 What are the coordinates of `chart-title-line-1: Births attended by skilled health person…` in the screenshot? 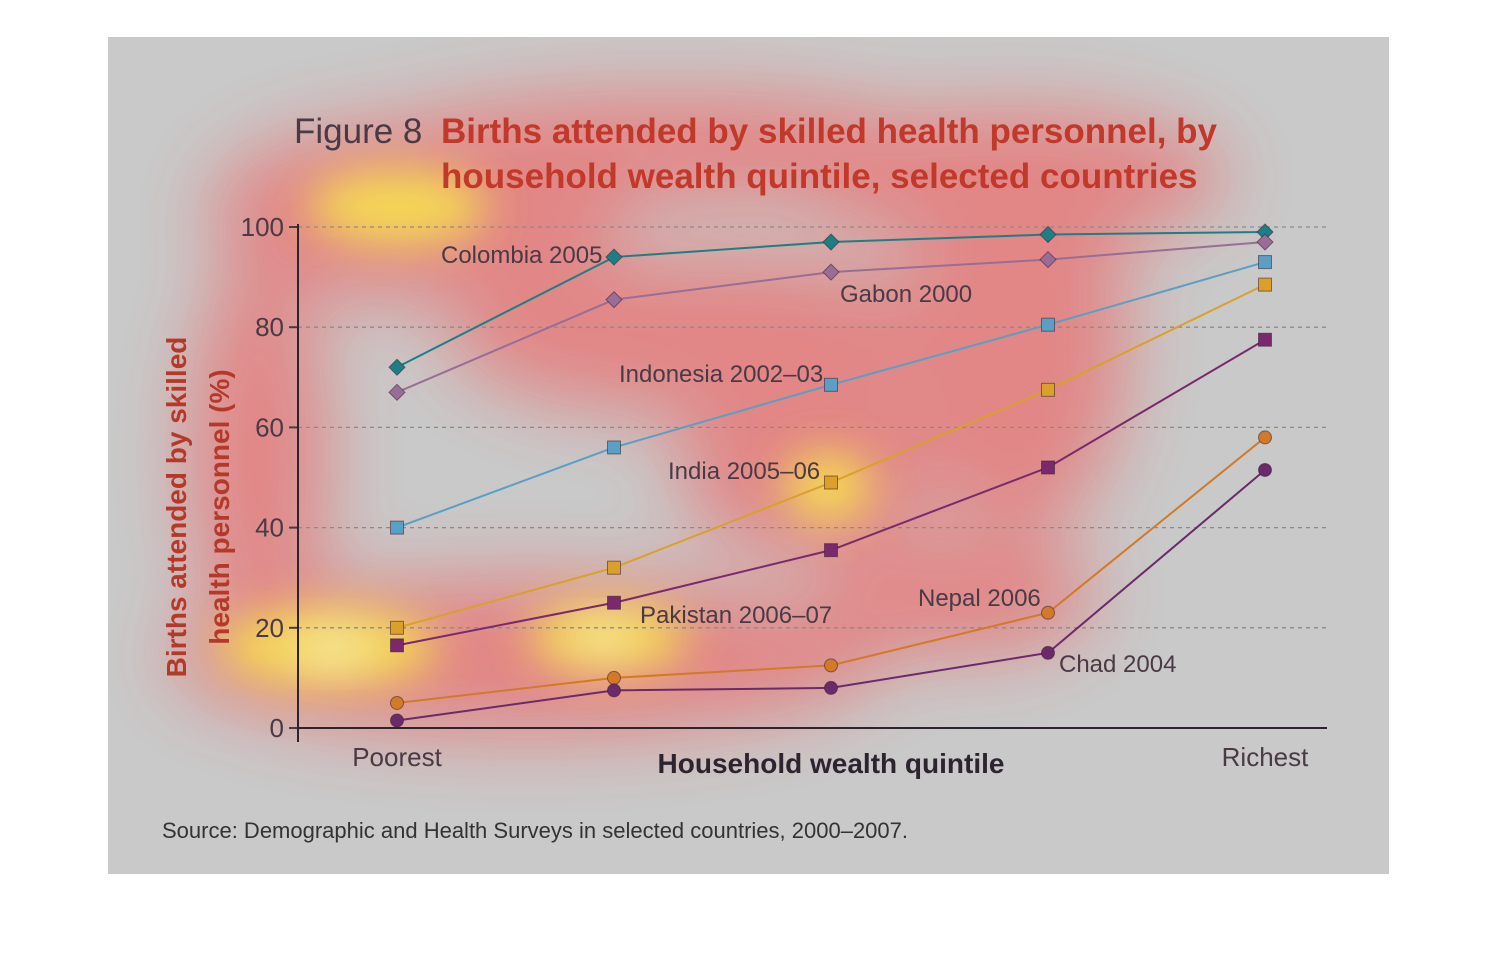 It's located at (829, 131).